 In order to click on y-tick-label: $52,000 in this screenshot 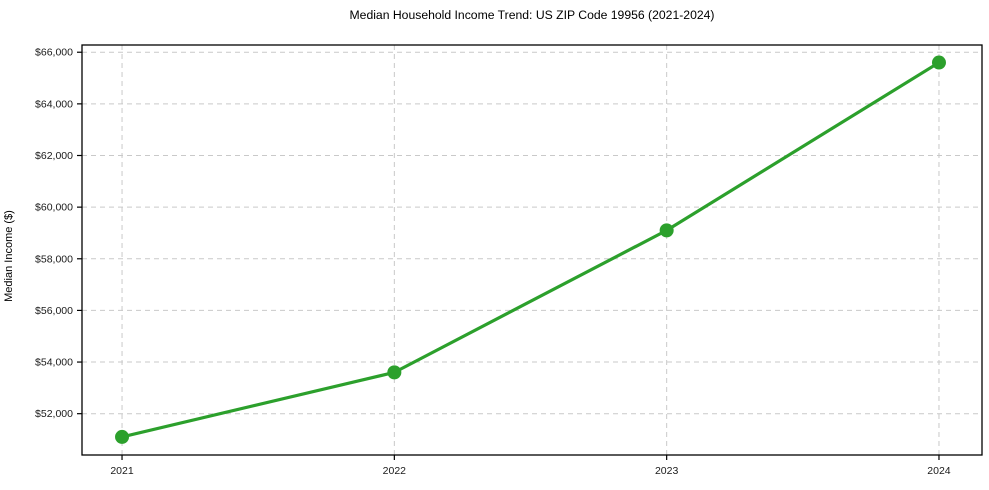, I will do `click(54, 414)`.